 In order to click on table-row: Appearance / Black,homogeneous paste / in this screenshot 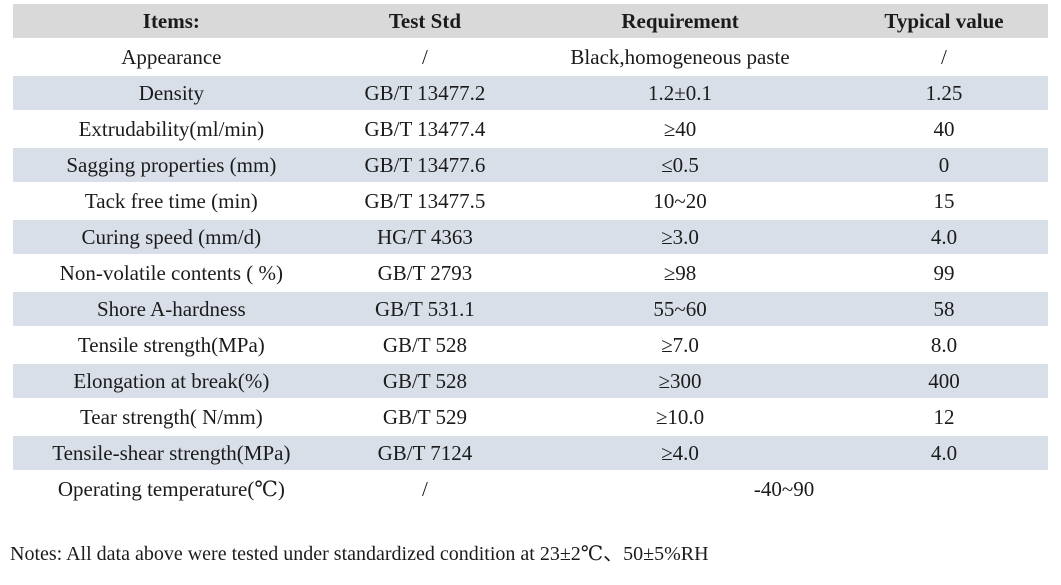, I will do `click(530, 57)`.